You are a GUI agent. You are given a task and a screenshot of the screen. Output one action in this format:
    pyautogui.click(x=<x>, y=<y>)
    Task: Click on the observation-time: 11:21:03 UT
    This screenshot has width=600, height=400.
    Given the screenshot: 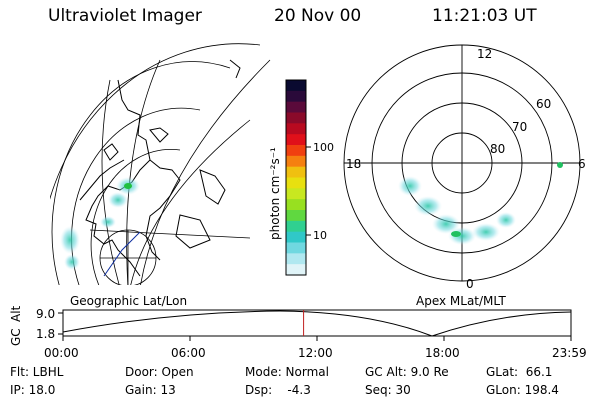 What is the action you would take?
    pyautogui.click(x=484, y=16)
    